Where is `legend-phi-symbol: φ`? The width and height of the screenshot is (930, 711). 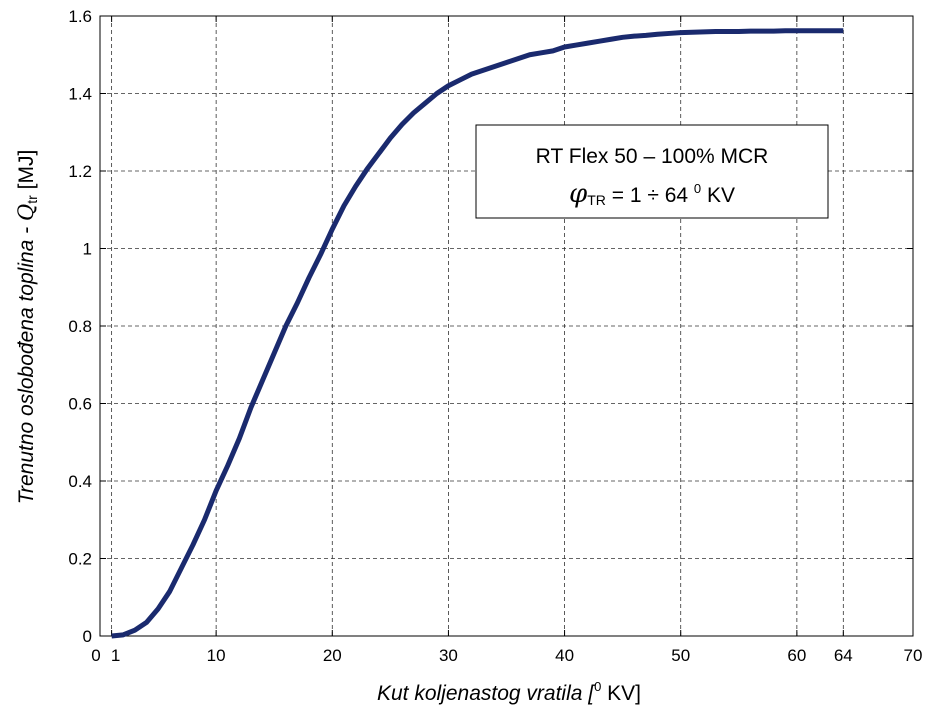 legend-phi-symbol: φ is located at coordinates (578, 194).